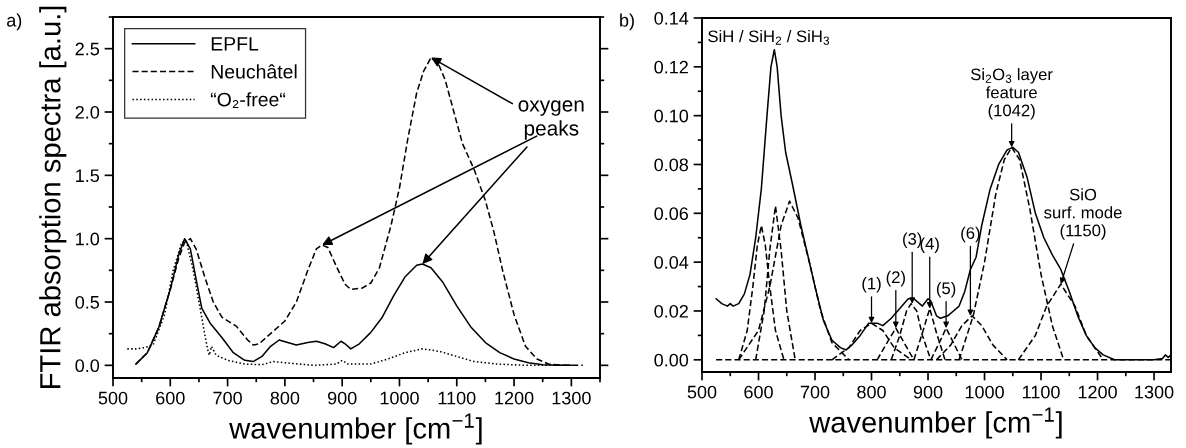  What do you see at coordinates (895, 278) in the screenshot?
I see `annotation: (2)` at bounding box center [895, 278].